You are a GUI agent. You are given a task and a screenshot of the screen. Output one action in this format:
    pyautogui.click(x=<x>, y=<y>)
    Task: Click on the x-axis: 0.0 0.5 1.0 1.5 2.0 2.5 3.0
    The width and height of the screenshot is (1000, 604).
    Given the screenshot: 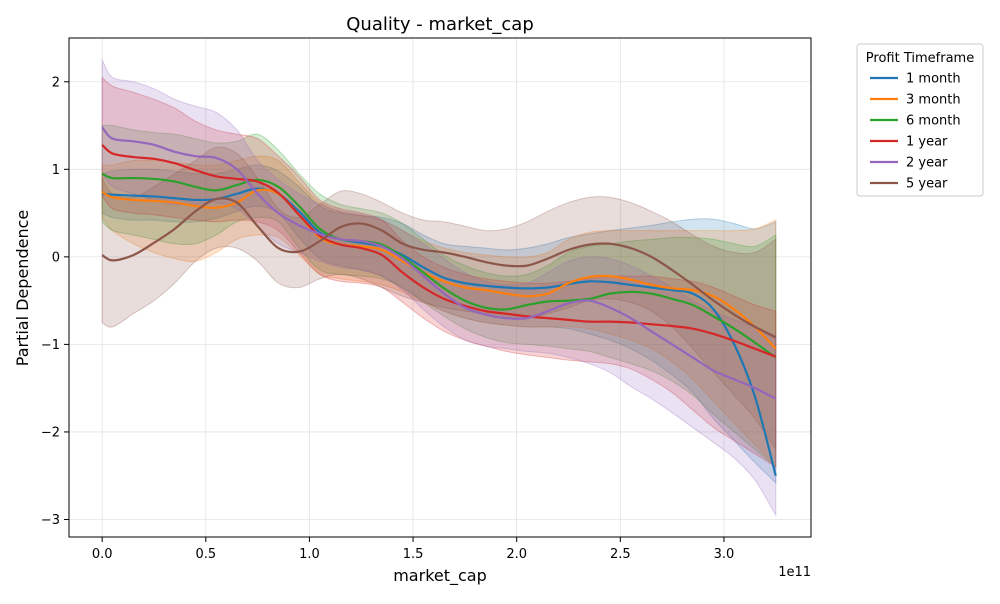 What is the action you would take?
    pyautogui.click(x=413, y=549)
    